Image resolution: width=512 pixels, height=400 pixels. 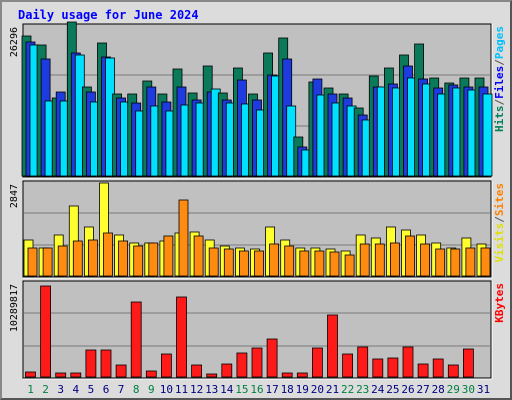 What do you see at coordinates (499, 199) in the screenshot?
I see `legend-item-sites: Sites` at bounding box center [499, 199].